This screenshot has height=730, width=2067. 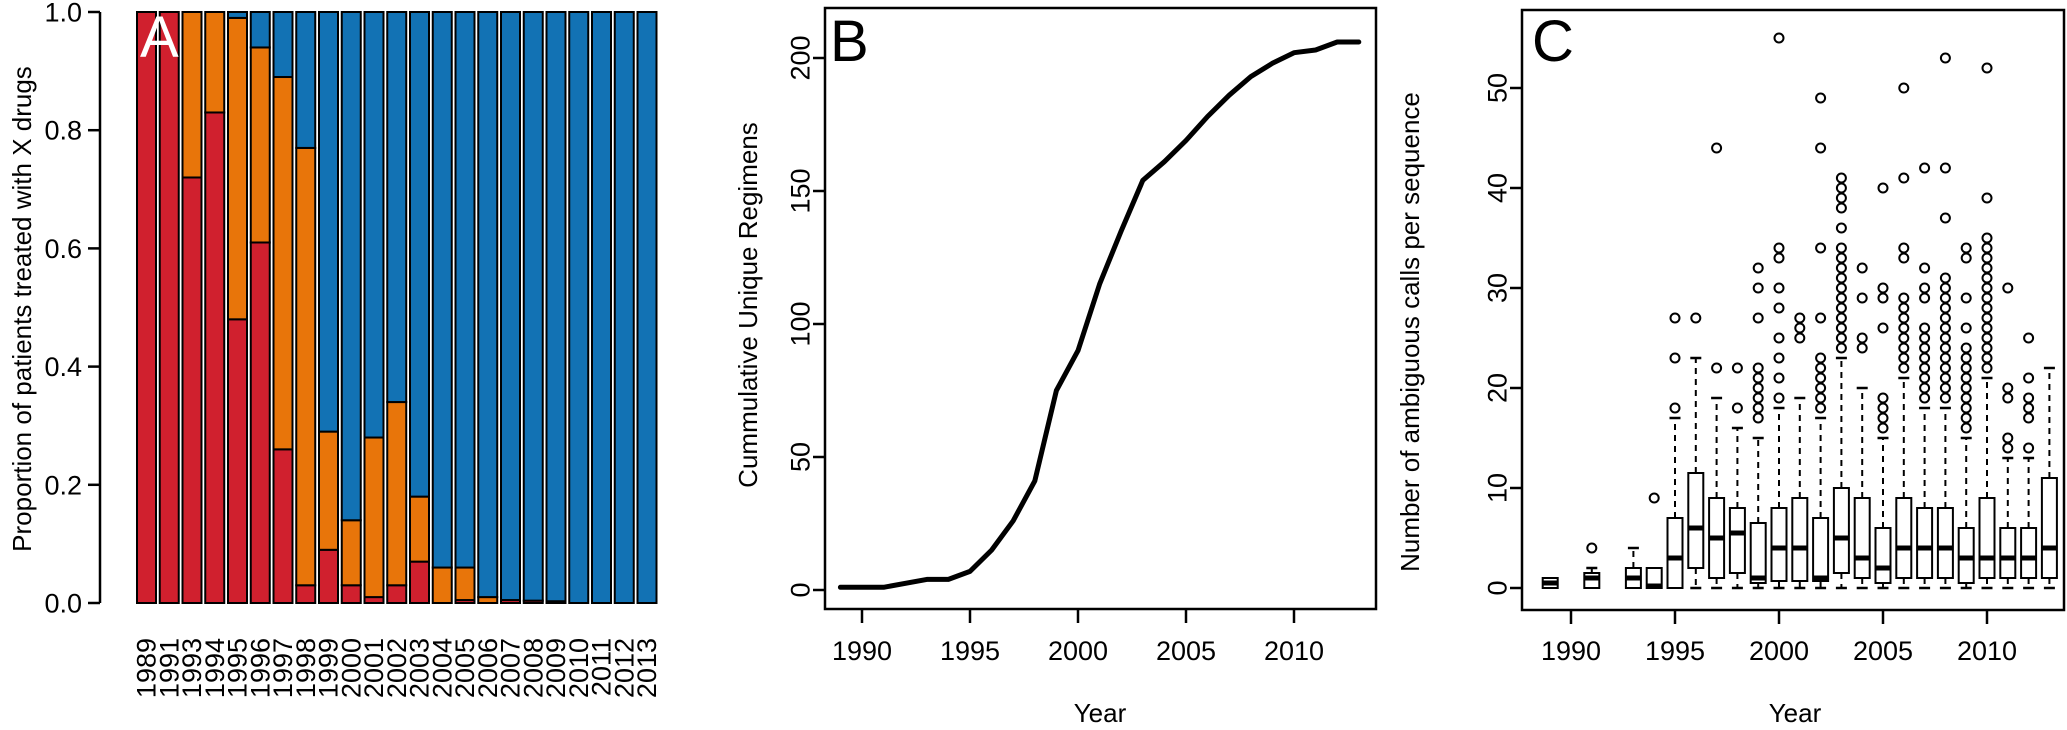 I want to click on panel-a-letter: A, so click(x=159, y=37).